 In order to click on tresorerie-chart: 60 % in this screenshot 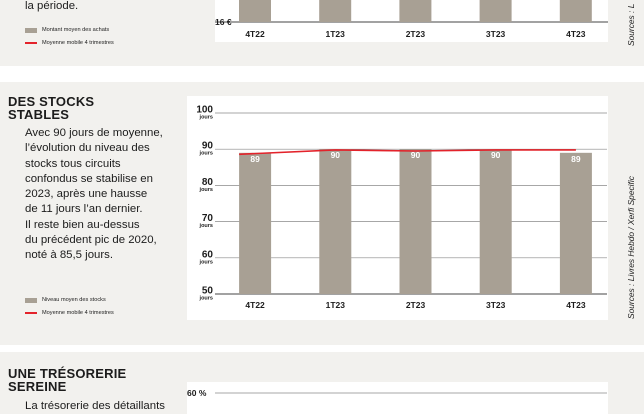, I will do `click(397, 393)`.